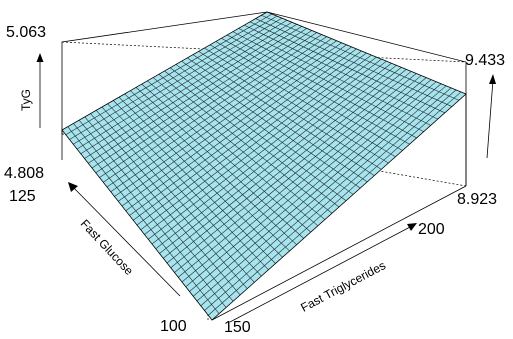  I want to click on triglycerides-axis-title: Fast Triglycerides, so click(343, 286).